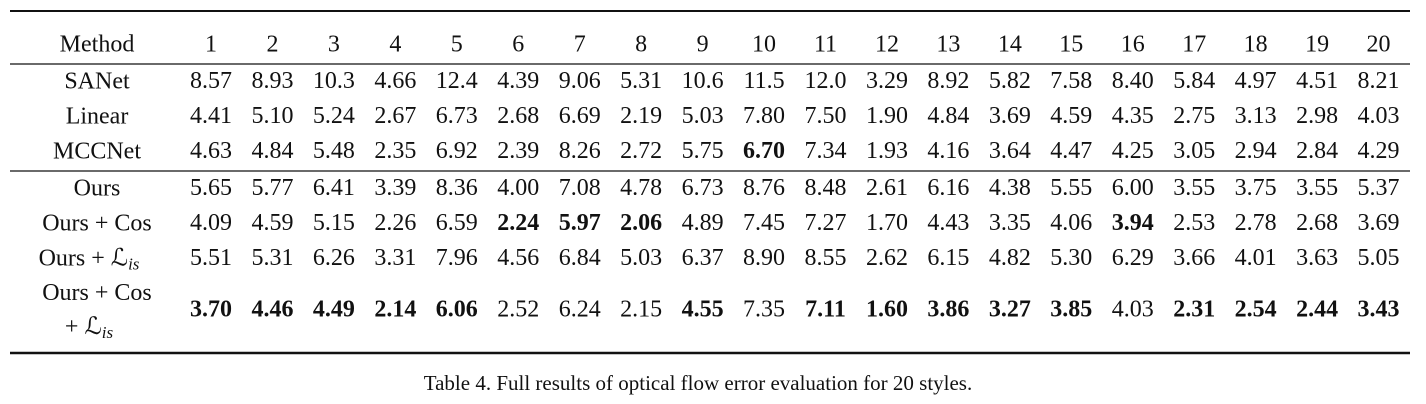  I want to click on value-cell: 4.55, so click(703, 310).